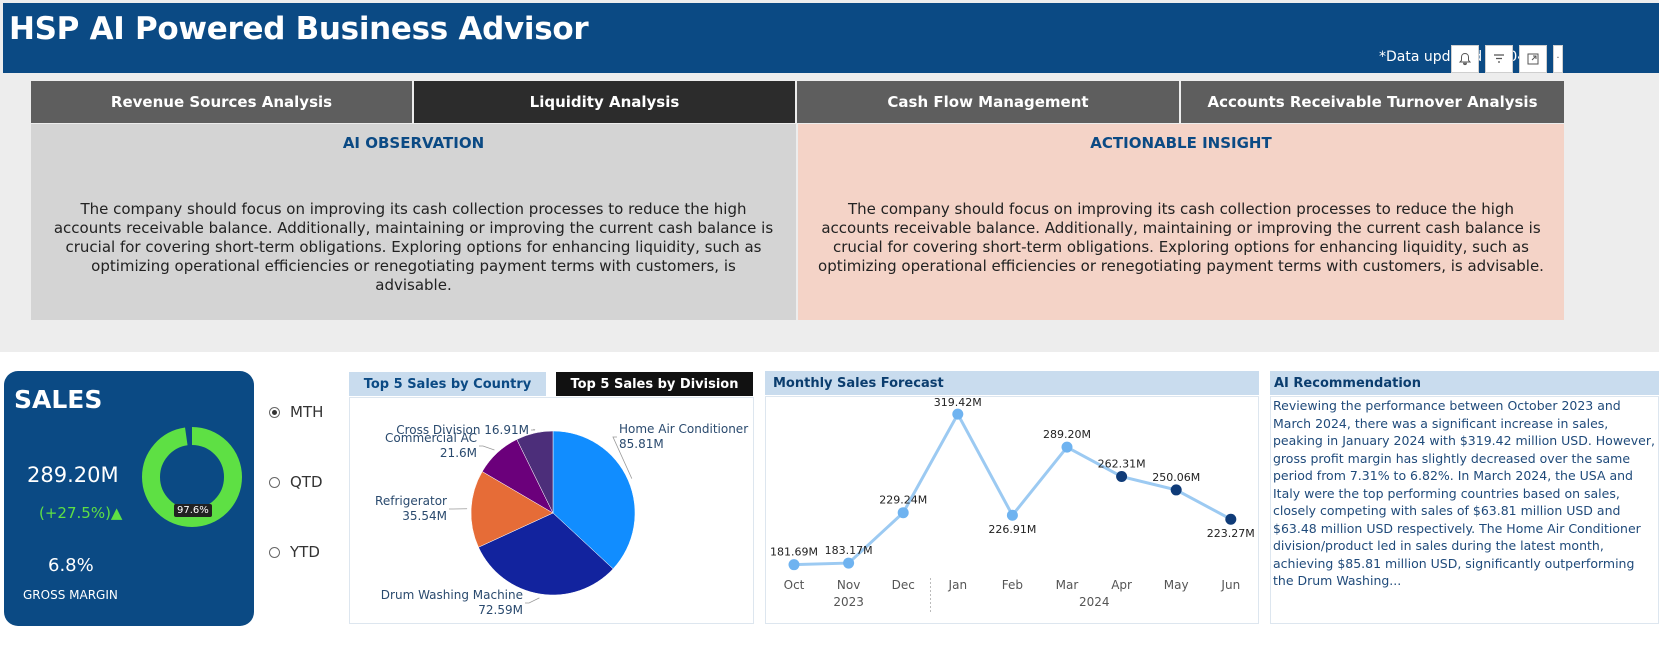 The image size is (1659, 664). Describe the element at coordinates (193, 510) in the screenshot. I see `donut-percent-label: 97.6%` at that location.